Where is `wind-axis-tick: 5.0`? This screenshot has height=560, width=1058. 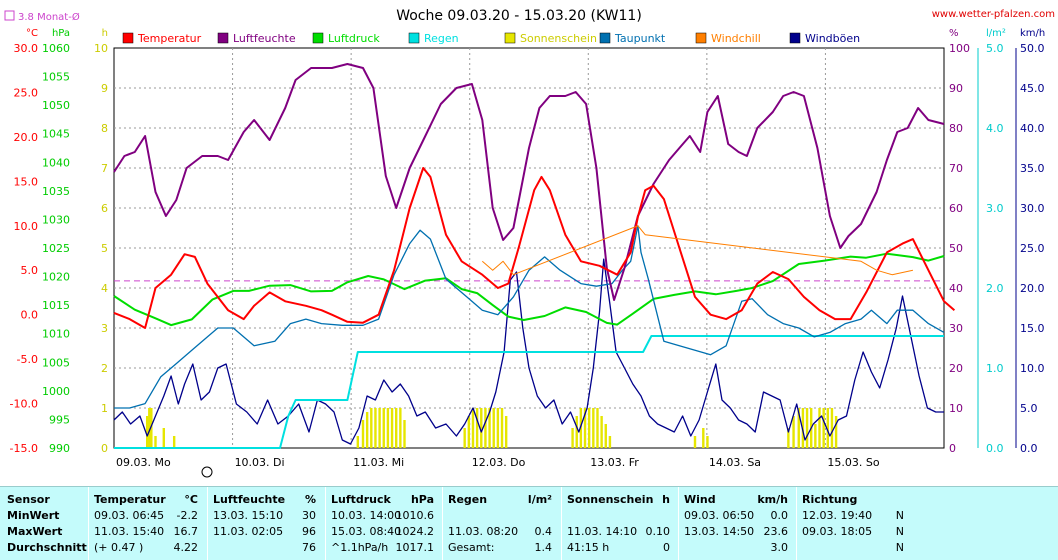
wind-axis-tick: 5.0 is located at coordinates (1029, 408).